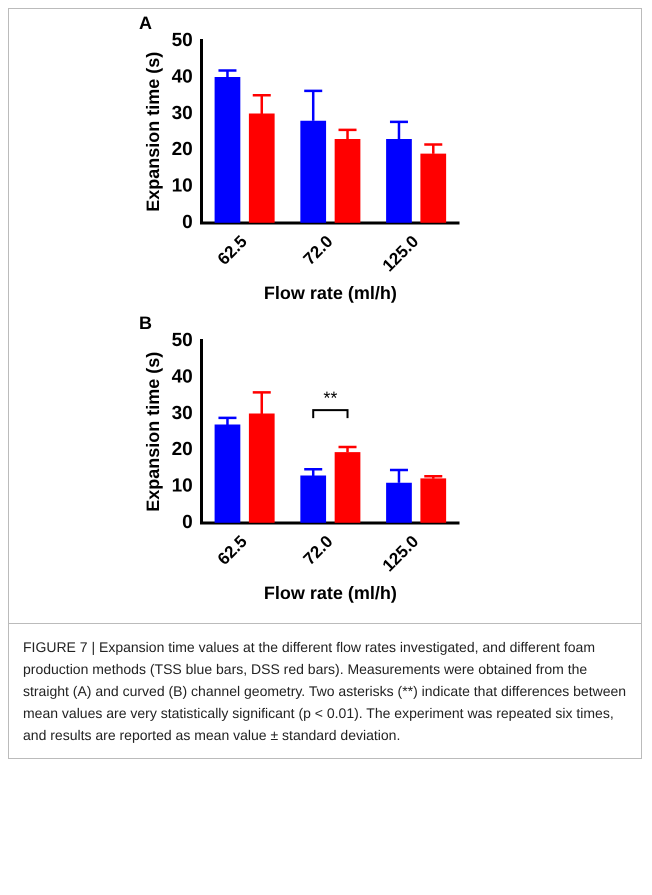  I want to click on caption: FIGURE 7 | Expansion time values at the different flow rates investigated, and different foam production methods (TSS blue bars, DSS red bars). Measurements were obtained from the straight (A) and curved (B) channel geometry. Two asterisks (**) indicate that differences between mean values are very statistically significant (p < 0.01). The experiment was repeated six times, and results are reported as mean value ± standard deviation., so click(325, 690).